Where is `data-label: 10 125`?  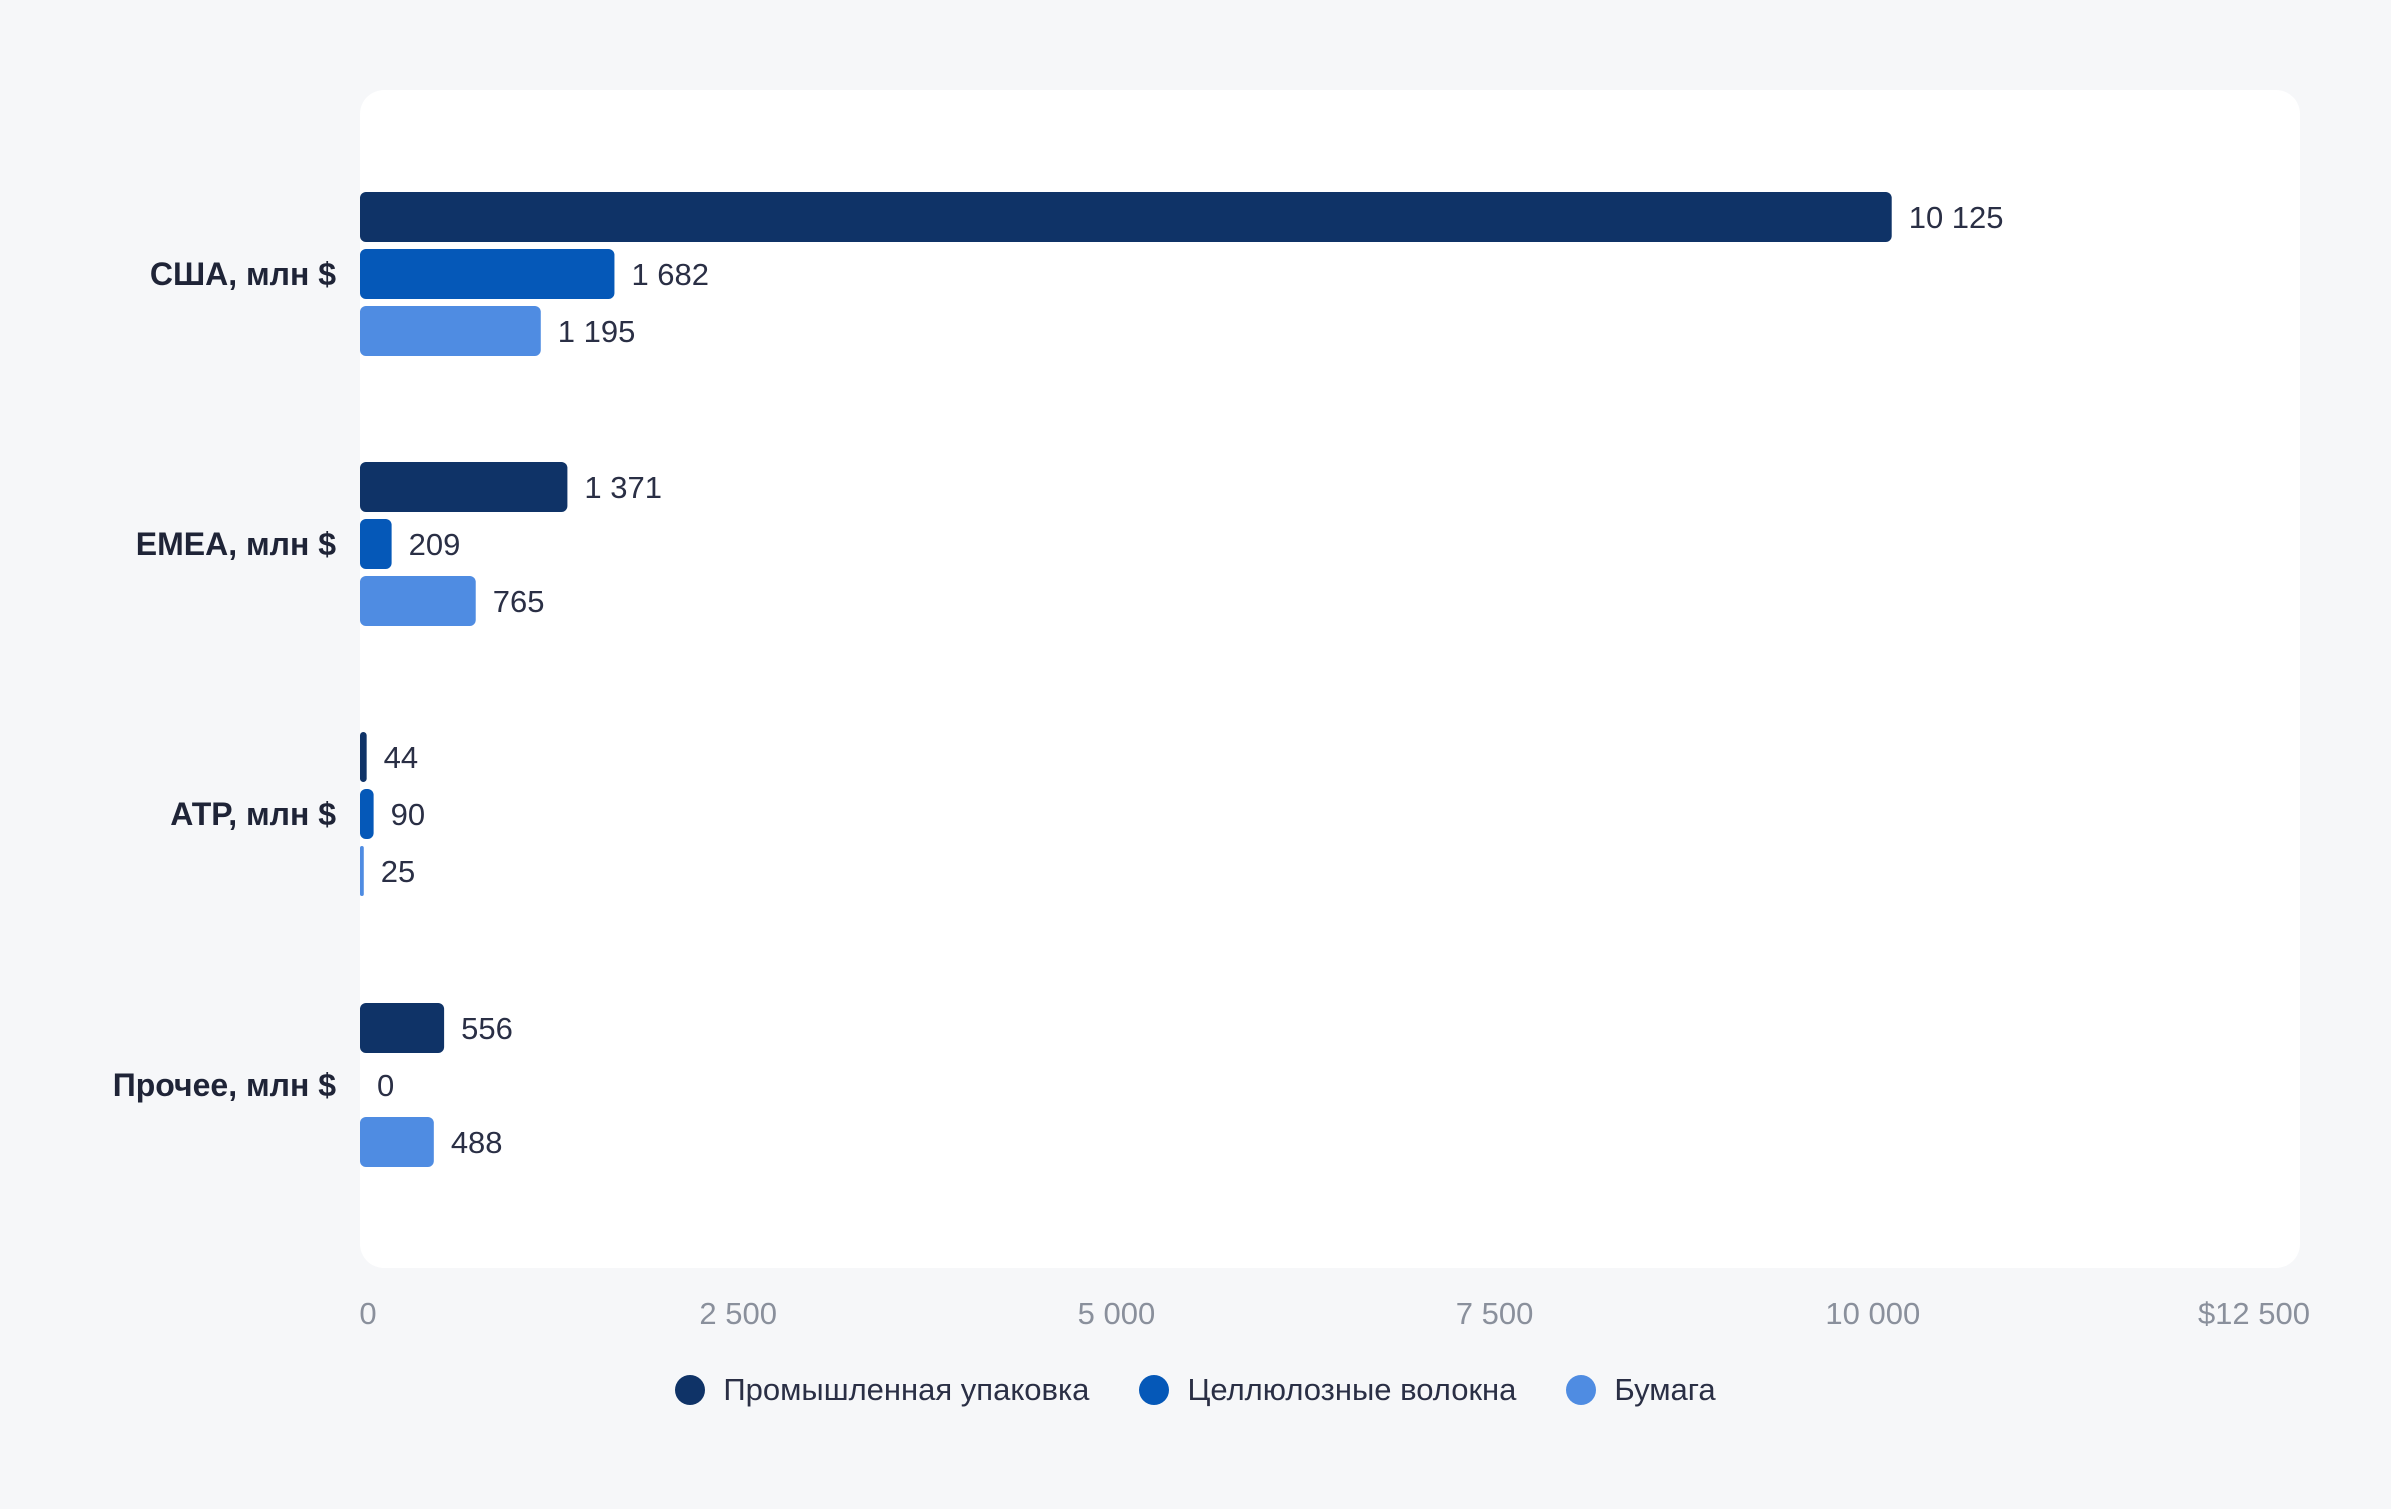 data-label: 10 125 is located at coordinates (1956, 217).